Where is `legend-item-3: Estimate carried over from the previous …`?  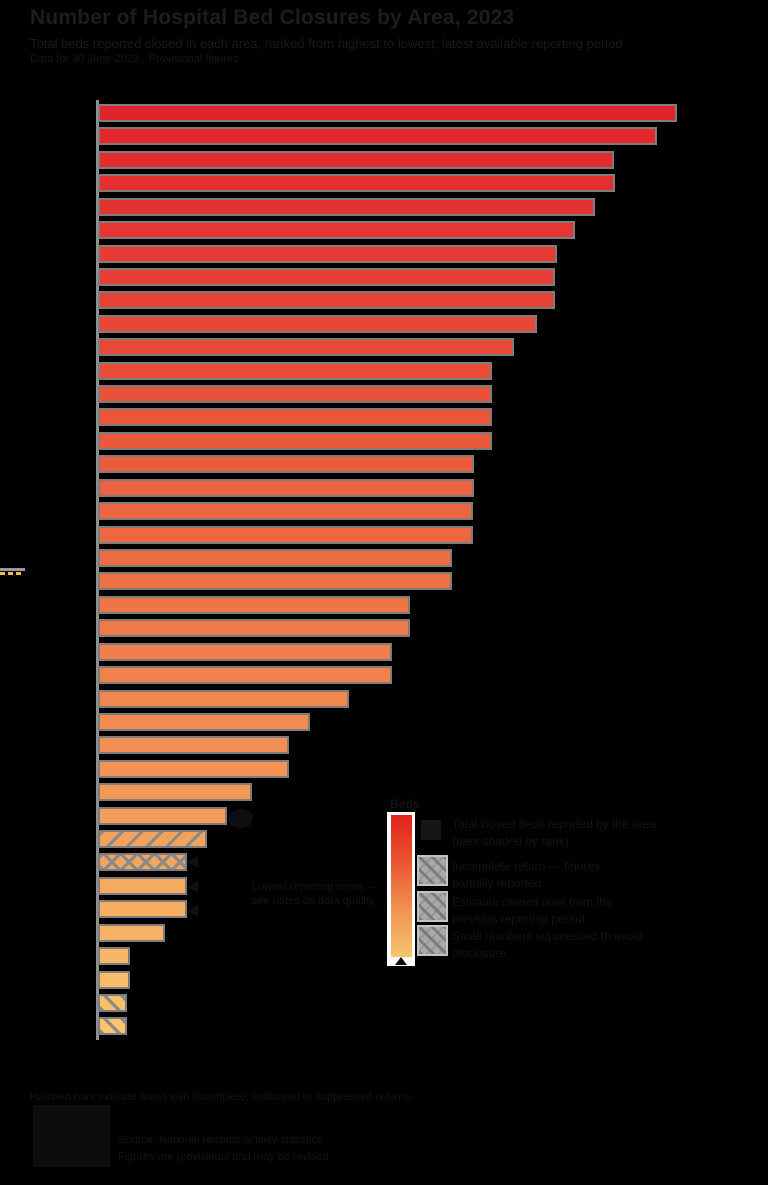
legend-item-3: Estimate carried over from the previous … is located at coordinates (586, 911).